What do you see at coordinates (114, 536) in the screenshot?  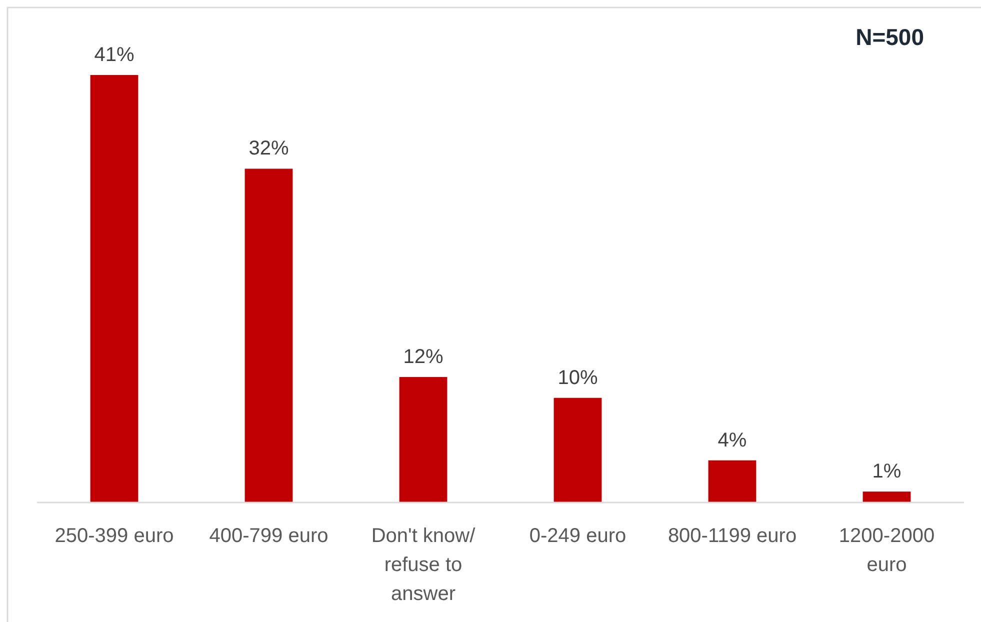 I see `x-tick-label: 250-399 euro` at bounding box center [114, 536].